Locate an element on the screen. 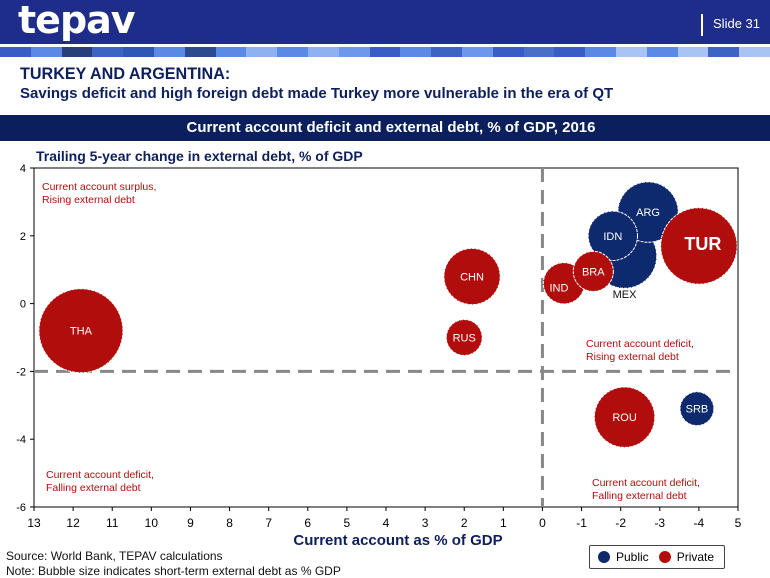  bubble-rou is located at coordinates (624, 417).